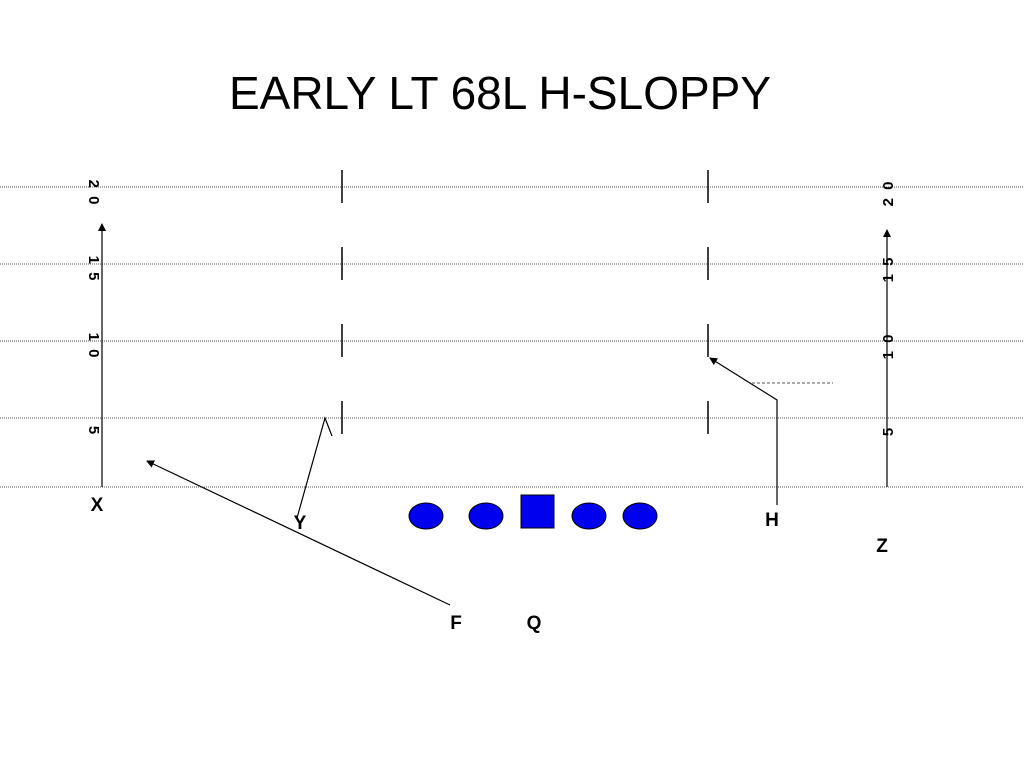 The width and height of the screenshot is (1024, 768). What do you see at coordinates (500, 93) in the screenshot?
I see `title: EARLY LT 68L H-SLOPPY` at bounding box center [500, 93].